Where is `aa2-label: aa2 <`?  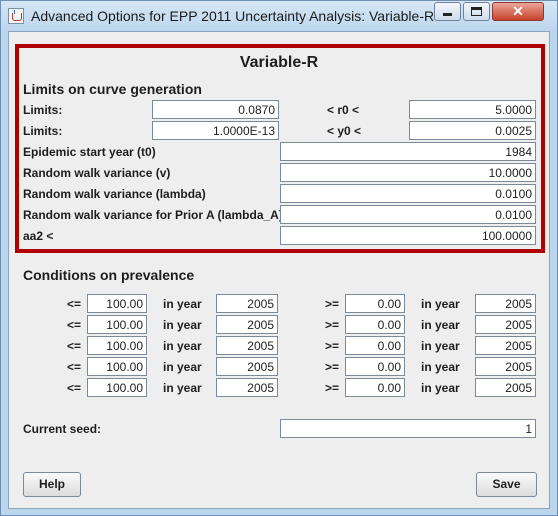 aa2-label: aa2 < is located at coordinates (38, 236).